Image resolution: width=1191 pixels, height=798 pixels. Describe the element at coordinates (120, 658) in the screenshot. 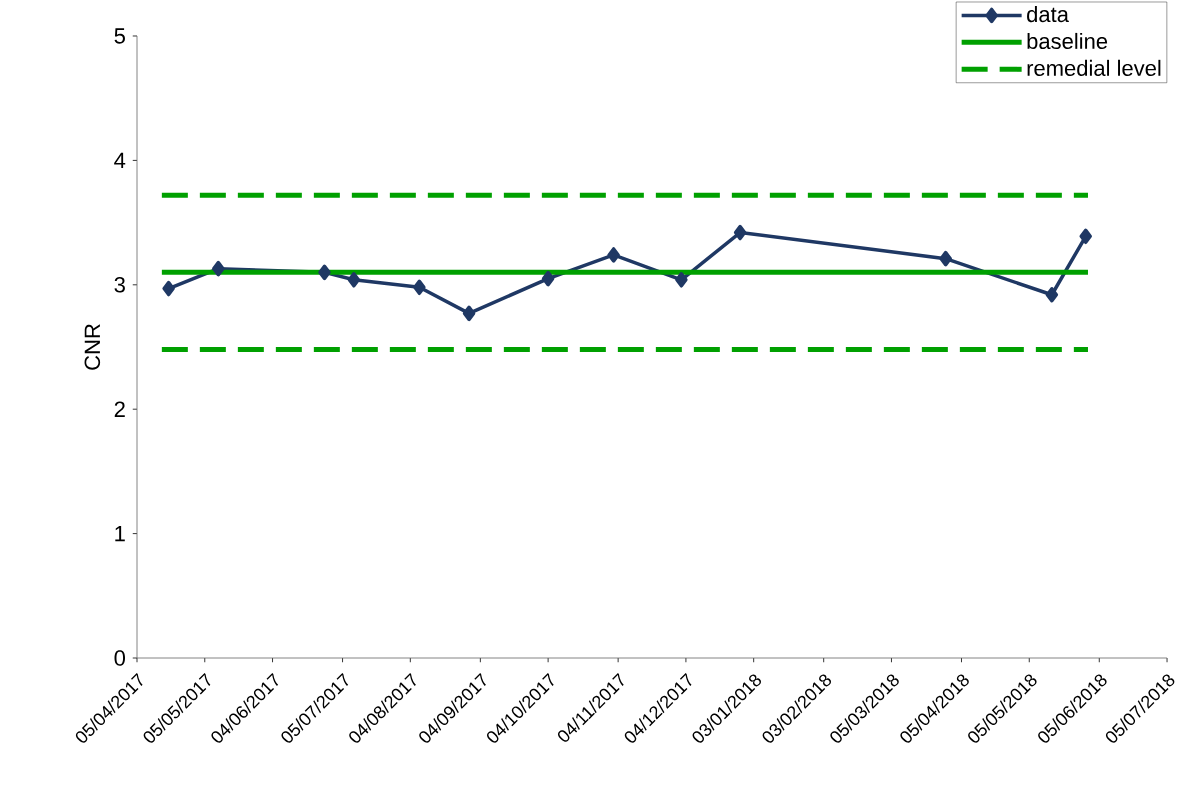

I see `y-tick-label: 0` at that location.